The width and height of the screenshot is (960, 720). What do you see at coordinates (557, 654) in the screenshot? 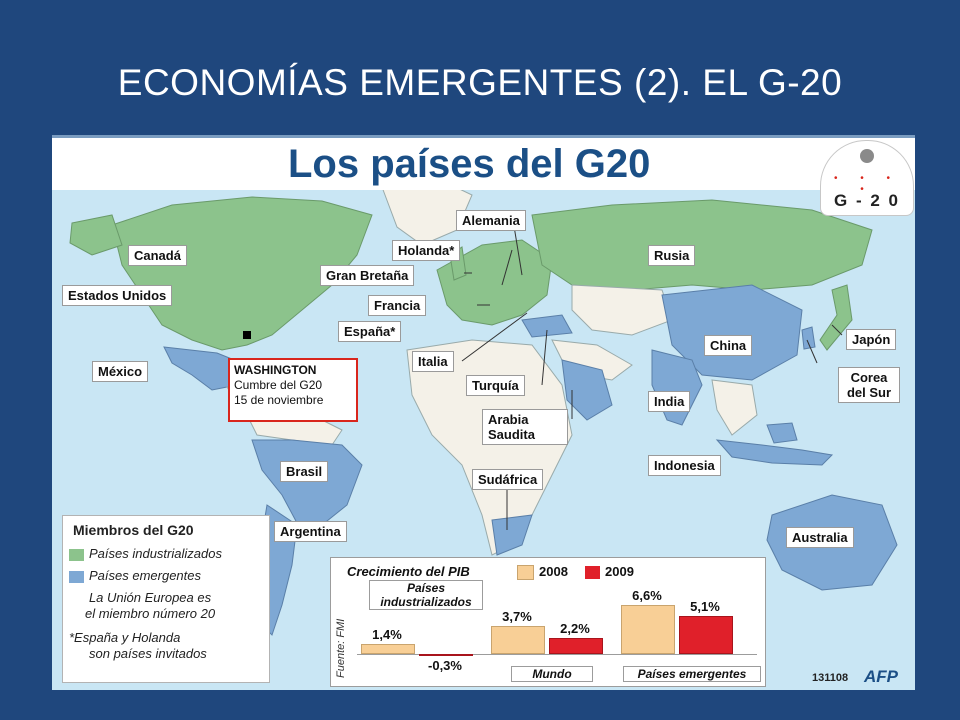
I see `chart-baseline` at bounding box center [557, 654].